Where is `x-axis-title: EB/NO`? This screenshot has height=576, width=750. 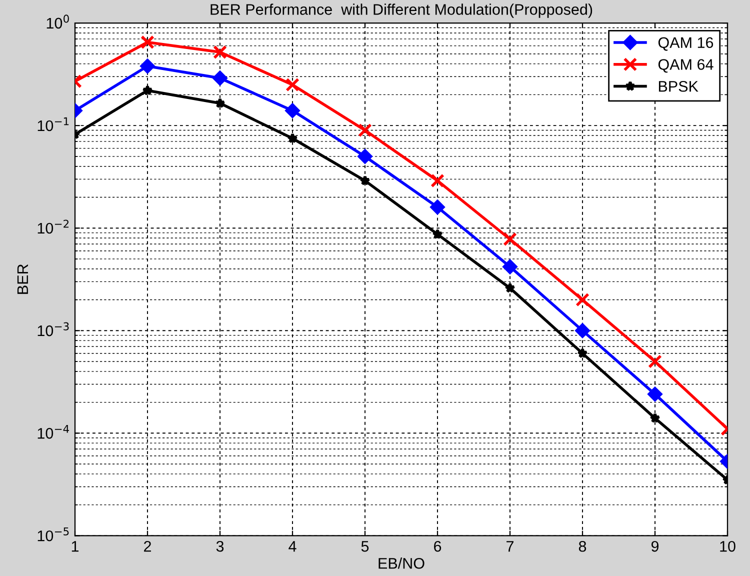
x-axis-title: EB/NO is located at coordinates (401, 563).